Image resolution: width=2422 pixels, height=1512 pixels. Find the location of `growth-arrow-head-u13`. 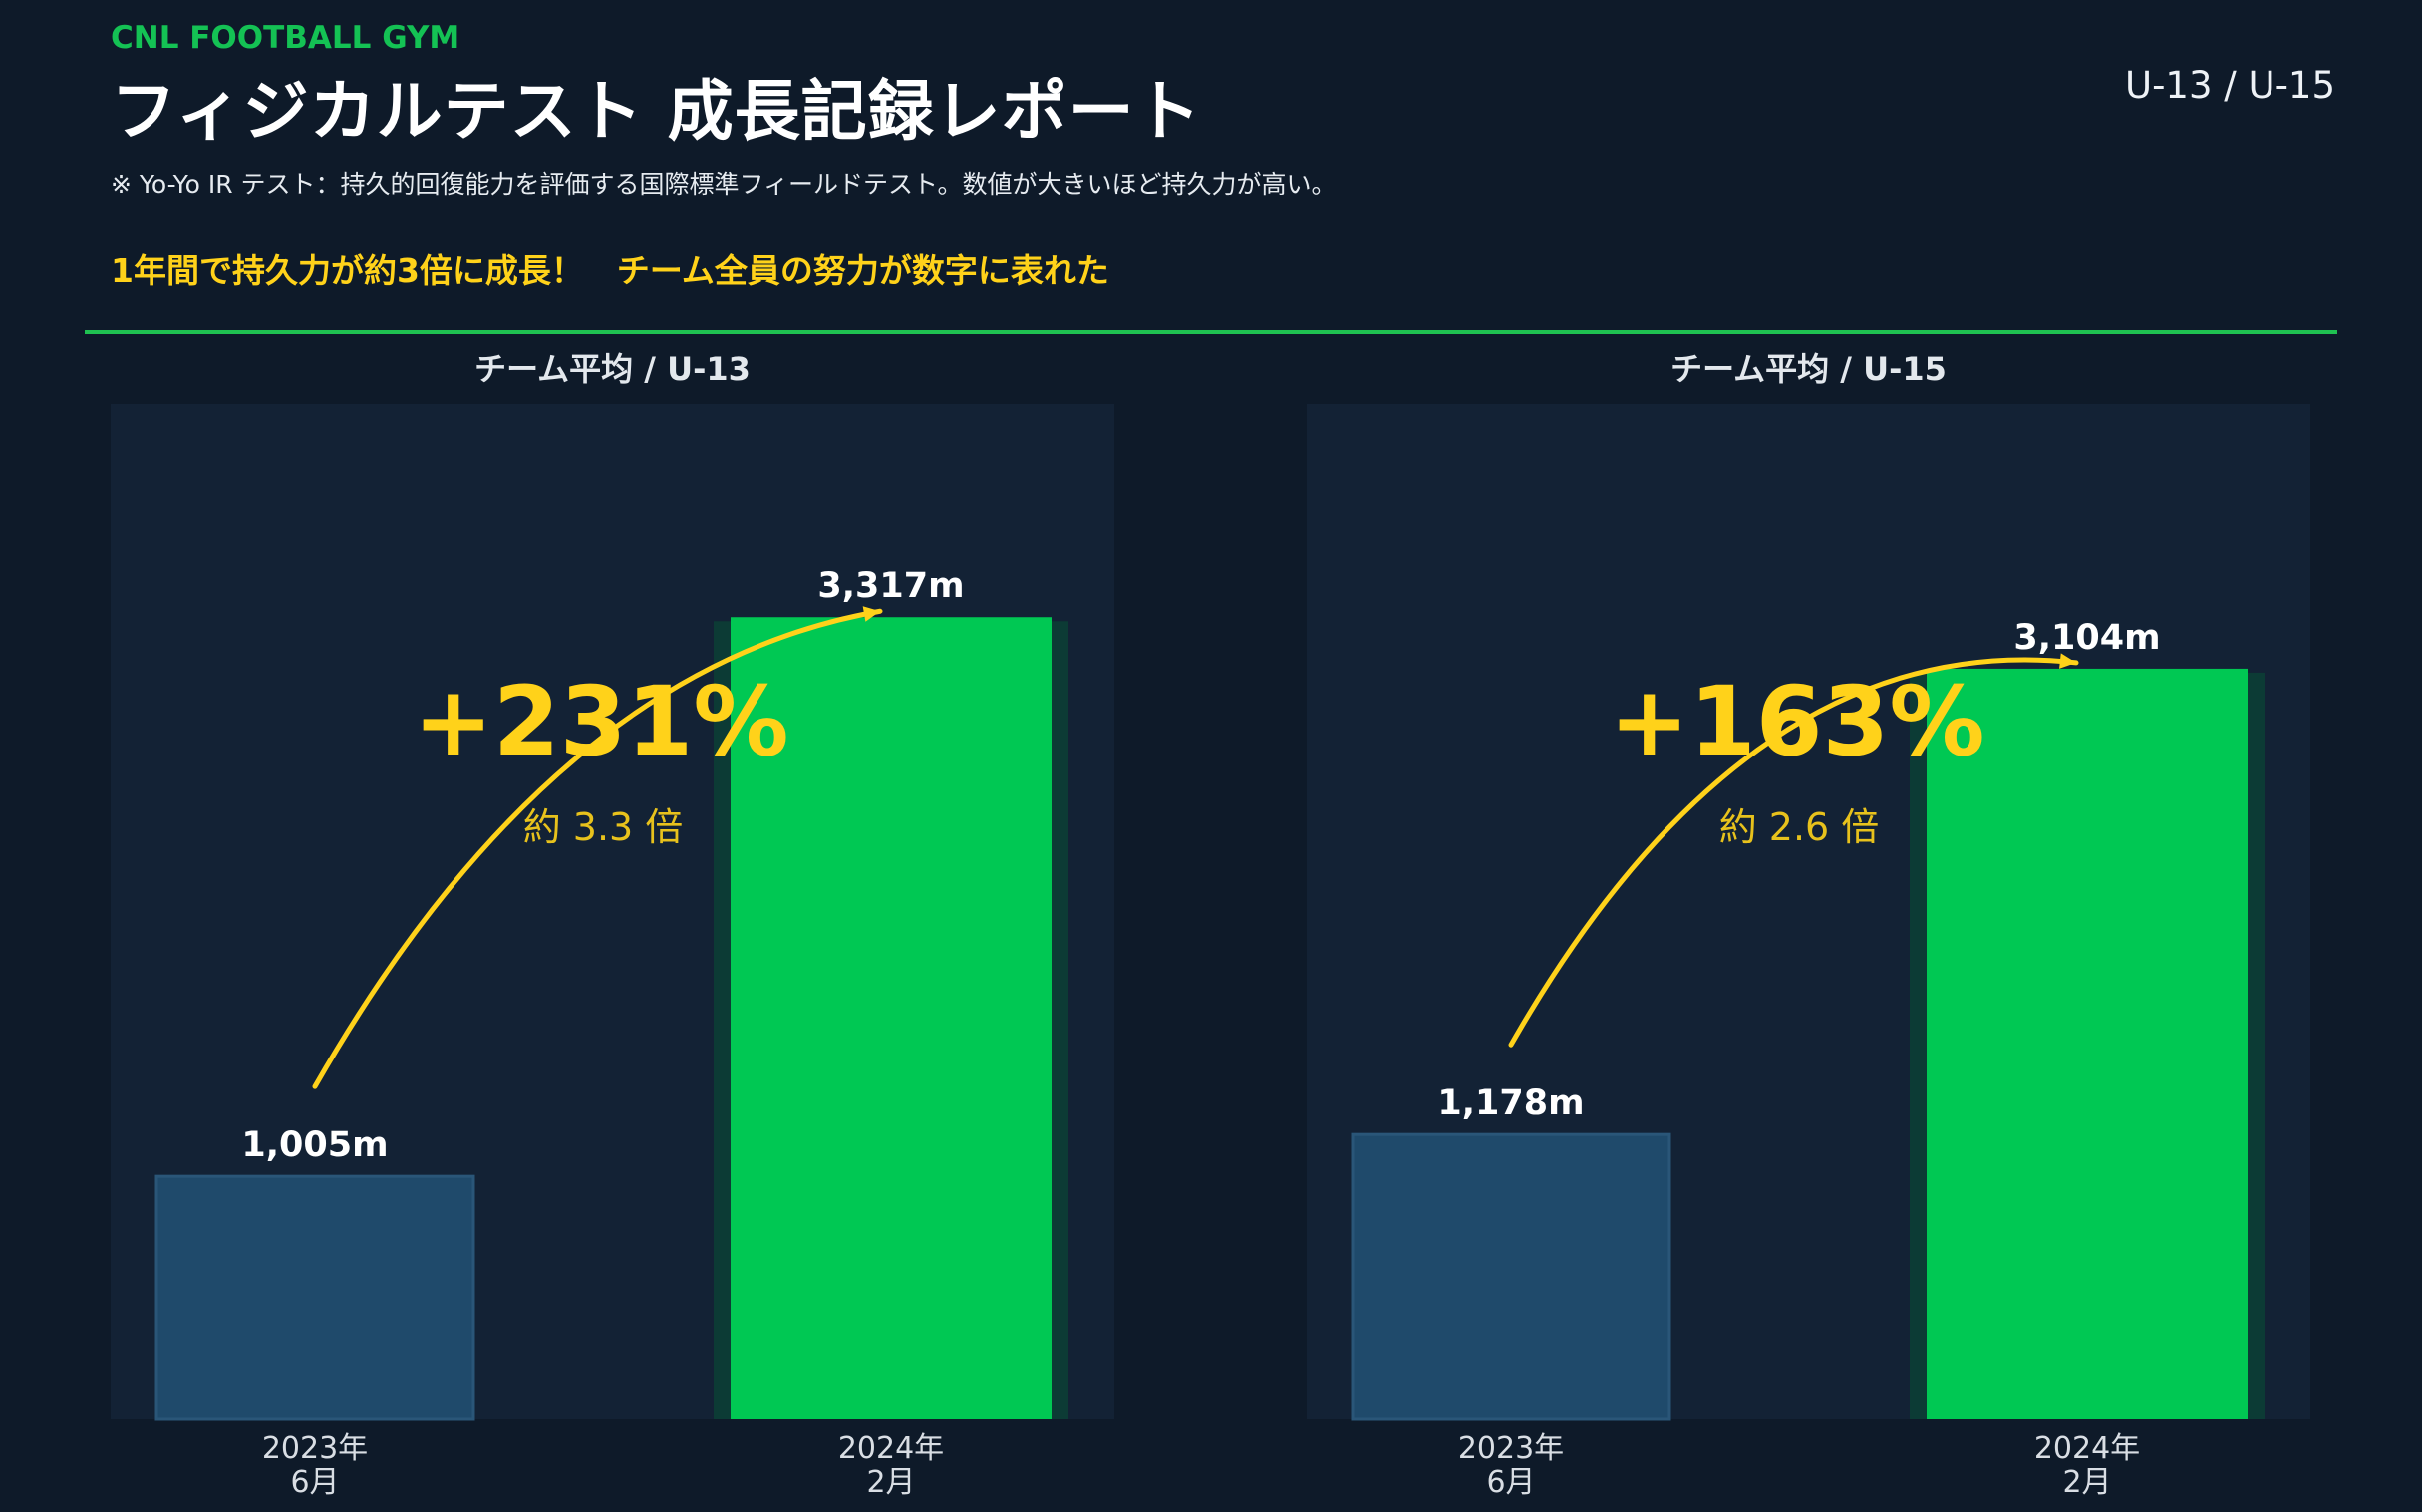

growth-arrow-head-u13 is located at coordinates (871, 614).